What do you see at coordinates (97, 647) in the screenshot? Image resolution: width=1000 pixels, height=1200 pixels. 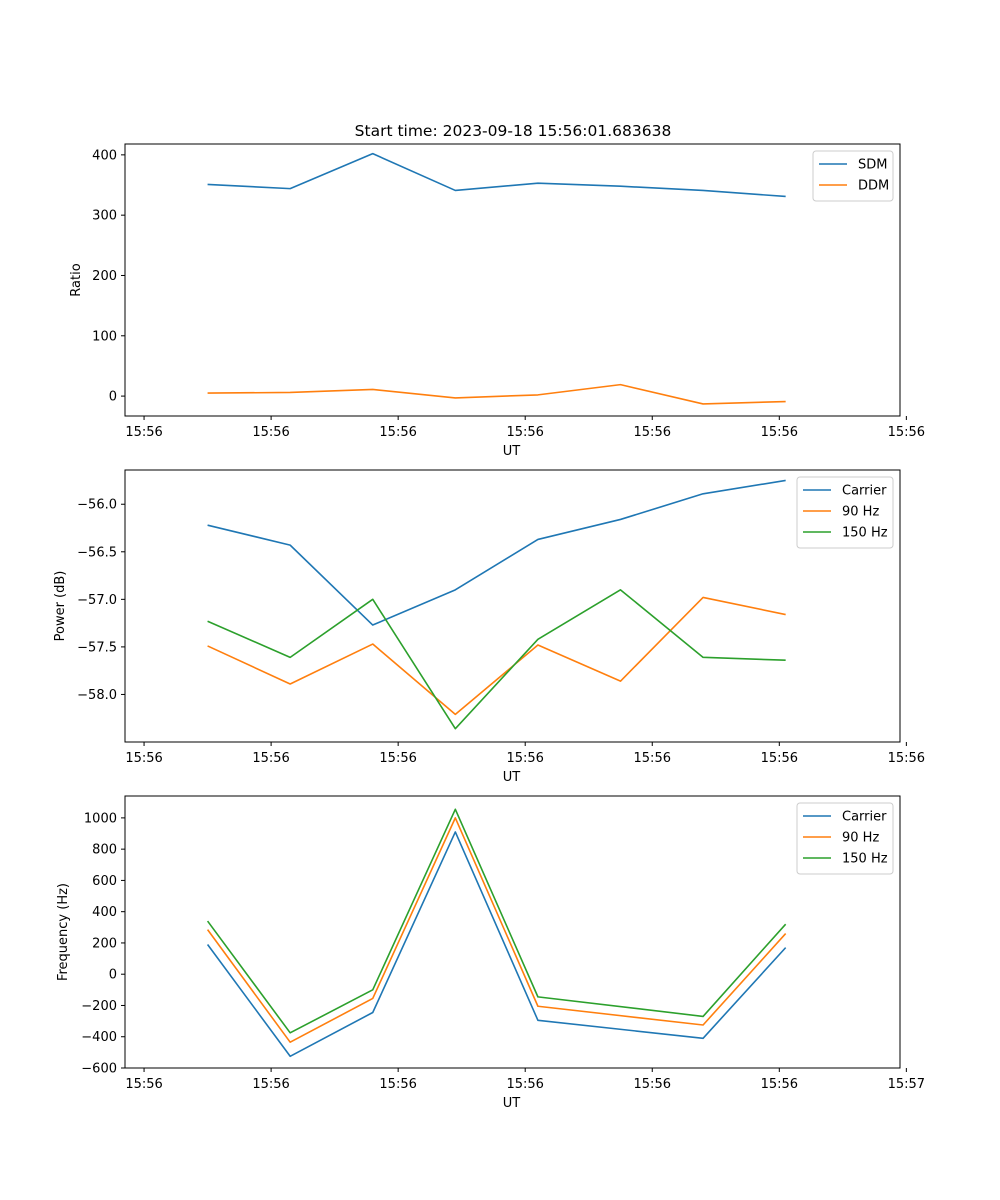 I see `power-y-tick-label: −57.5` at bounding box center [97, 647].